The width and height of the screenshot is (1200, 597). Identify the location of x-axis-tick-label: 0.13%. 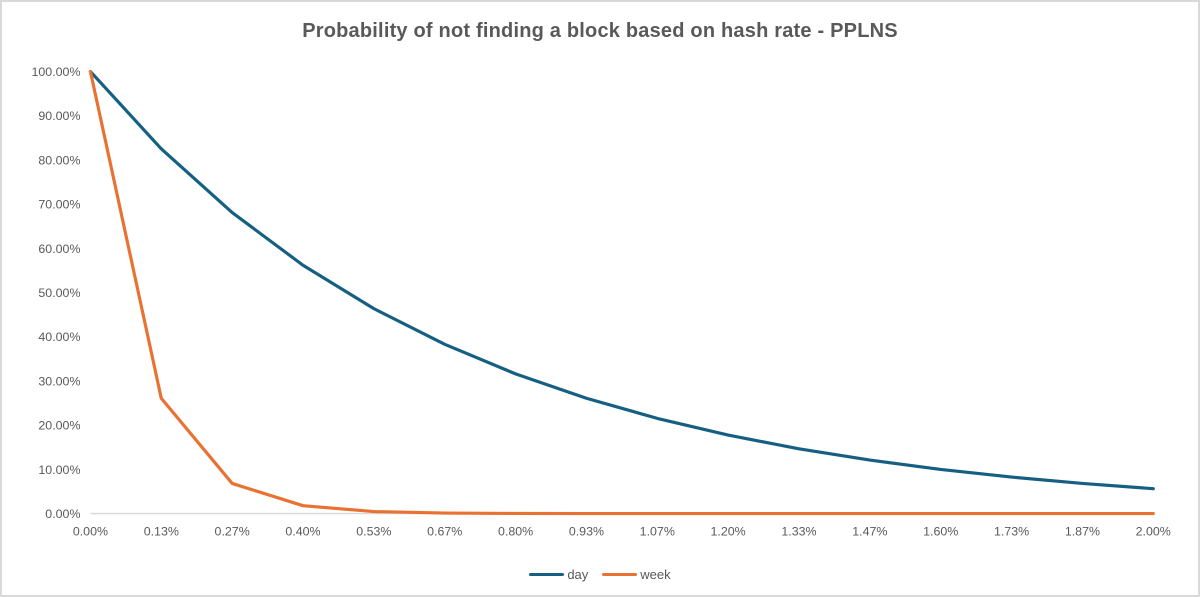
(161, 531).